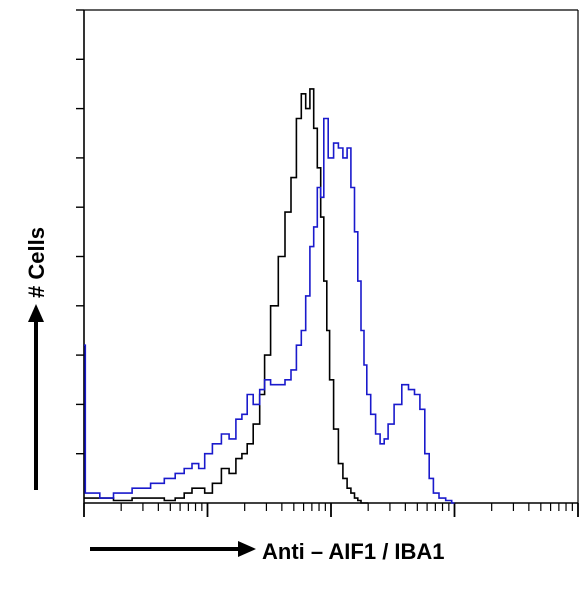 Image resolution: width=586 pixels, height=590 pixels. What do you see at coordinates (353, 551) in the screenshot?
I see `x-axis-label: Anti – AIF1 / IBA1` at bounding box center [353, 551].